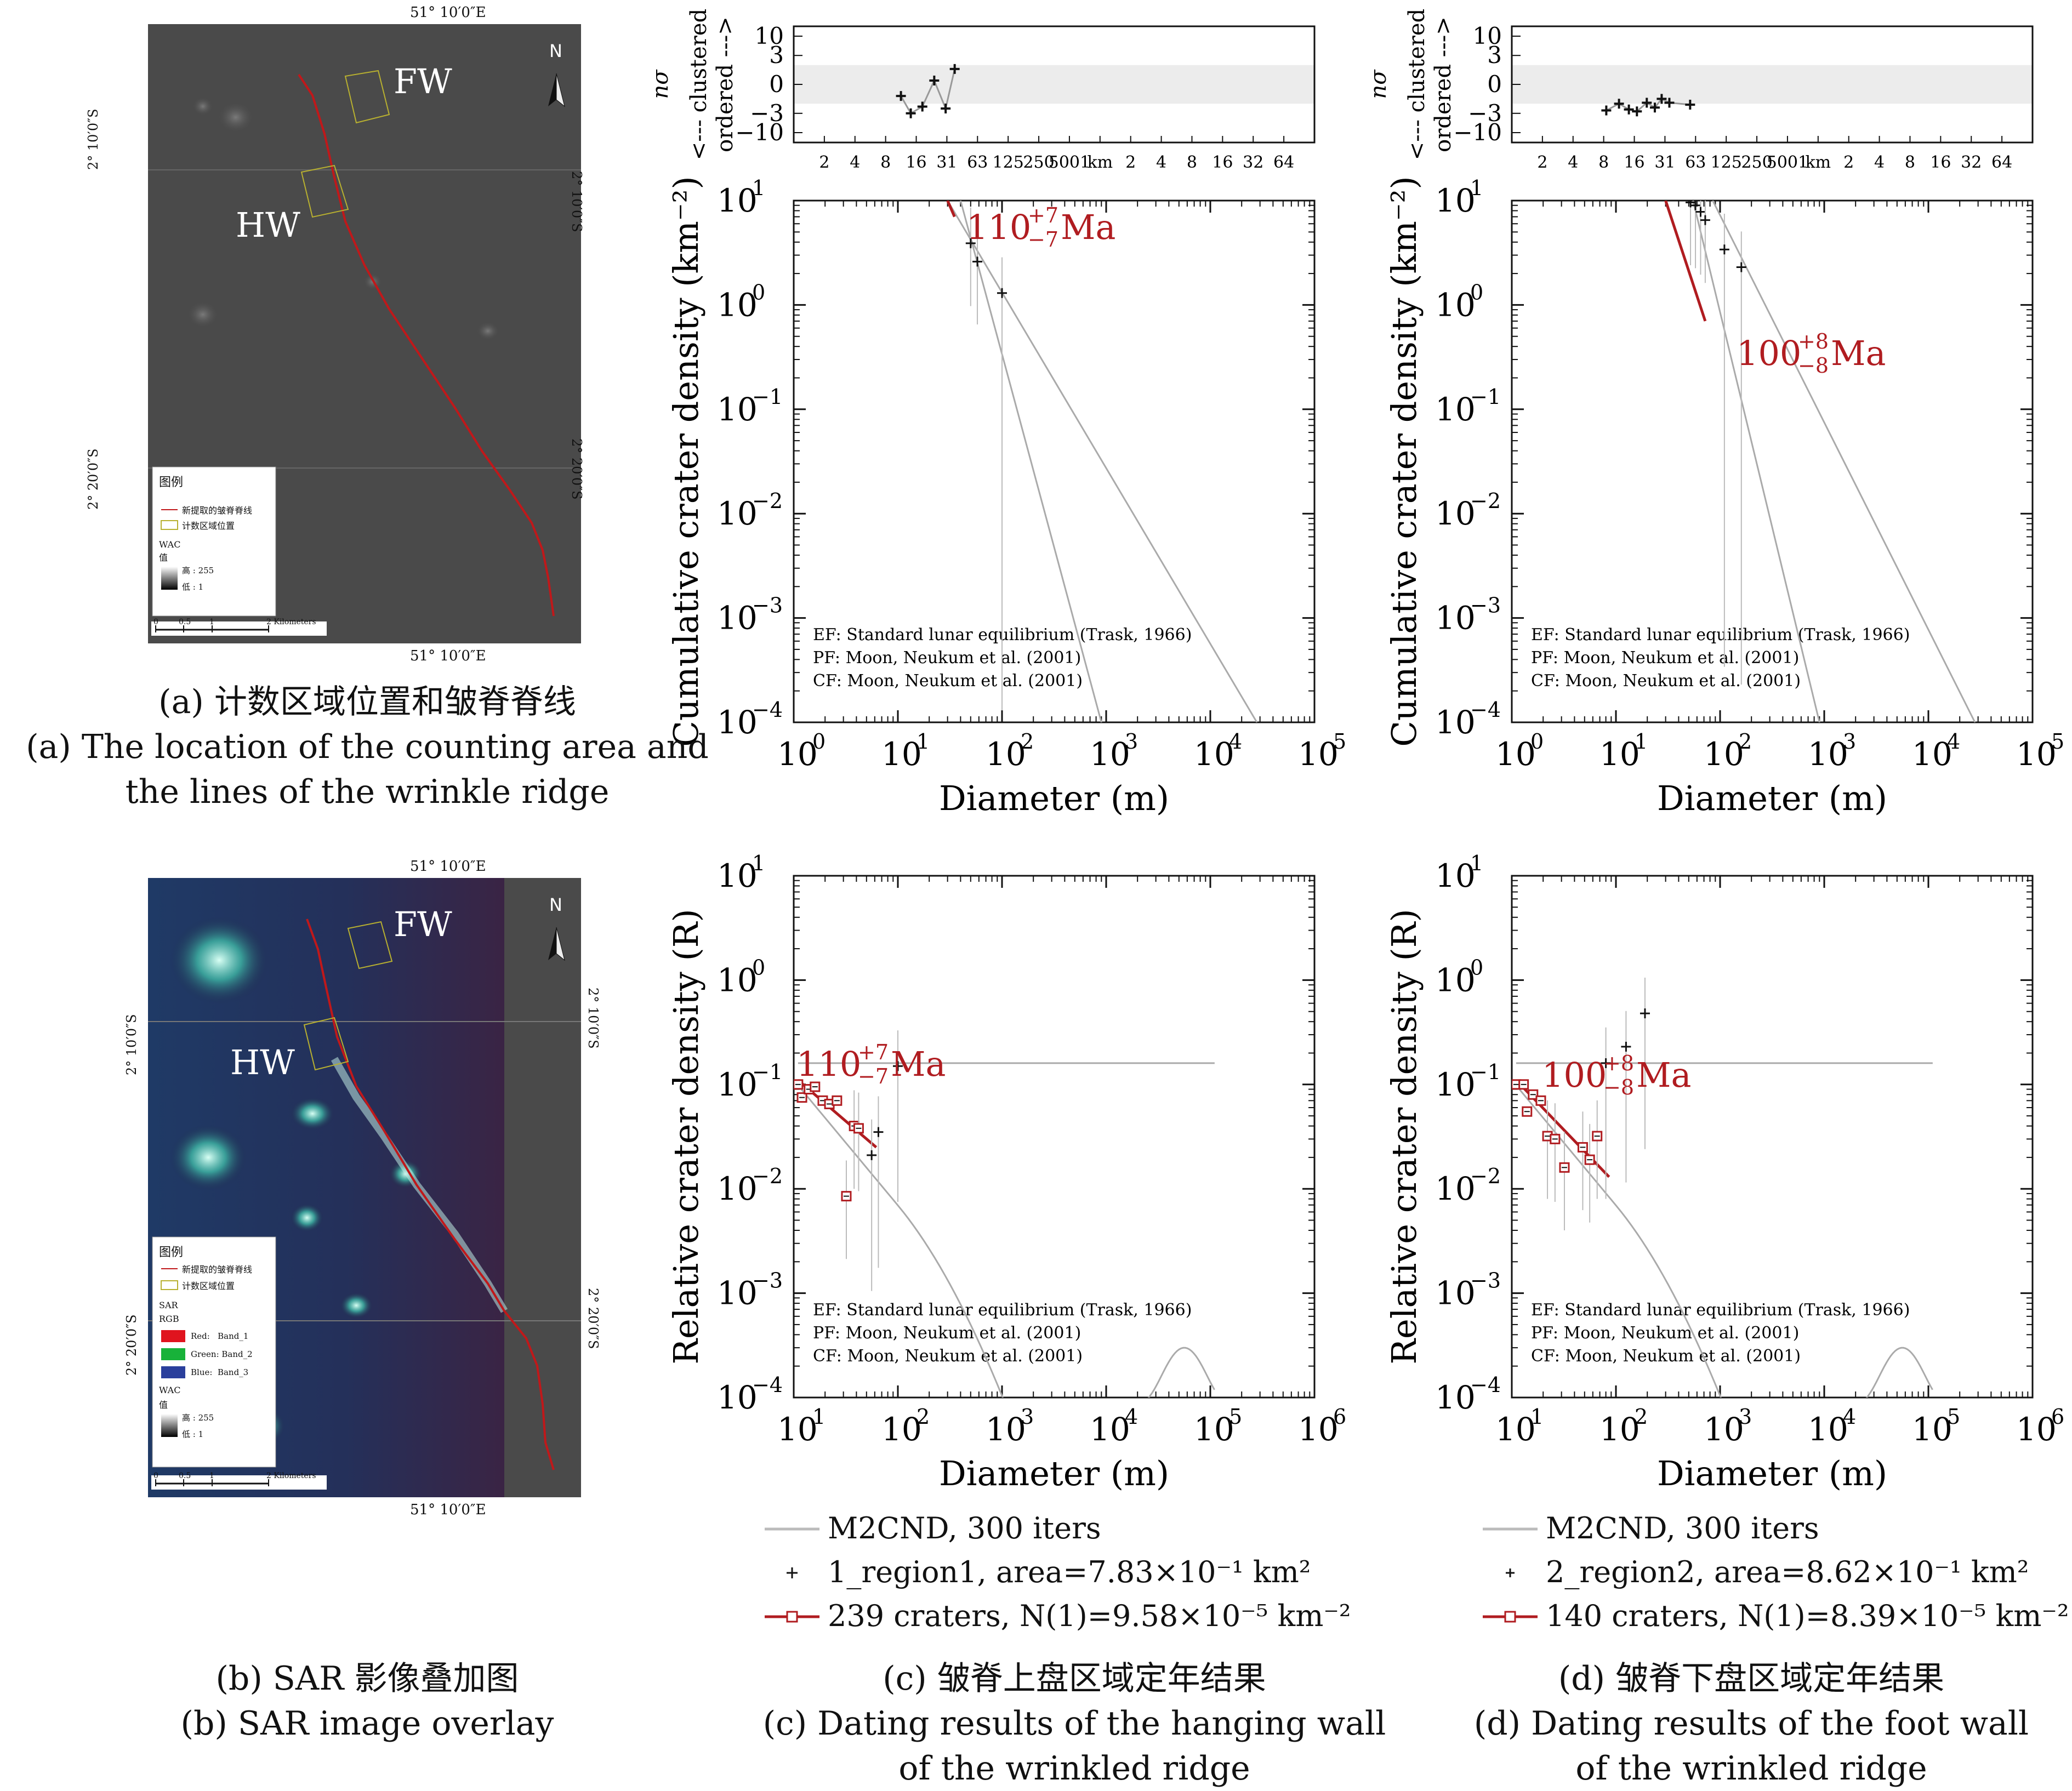 Image resolution: width=2072 pixels, height=1791 pixels. Describe the element at coordinates (326, 1044) in the screenshot. I see `hw-box` at that location.